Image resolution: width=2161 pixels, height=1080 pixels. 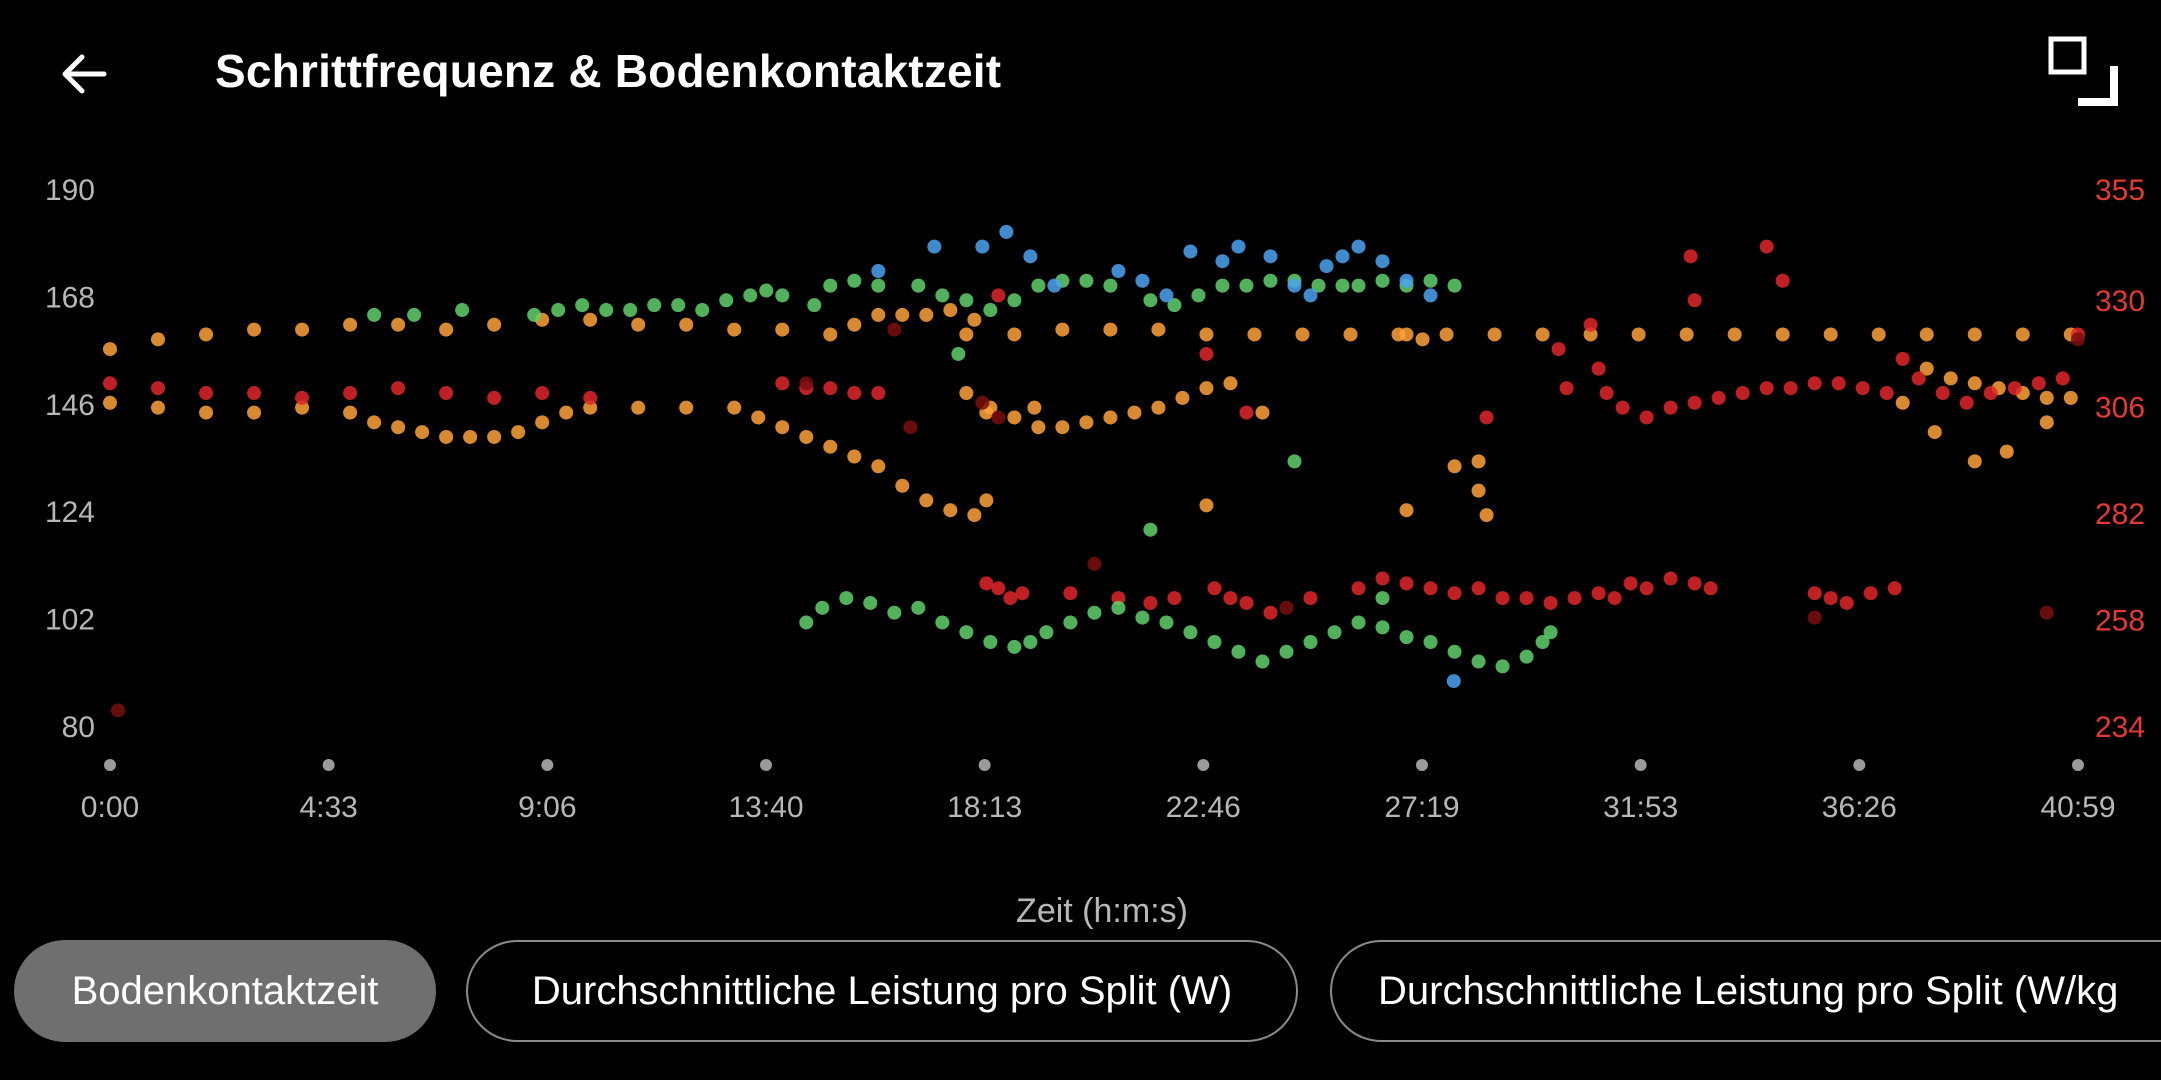 What do you see at coordinates (2090, 75) in the screenshot?
I see `fullscreen-button` at bounding box center [2090, 75].